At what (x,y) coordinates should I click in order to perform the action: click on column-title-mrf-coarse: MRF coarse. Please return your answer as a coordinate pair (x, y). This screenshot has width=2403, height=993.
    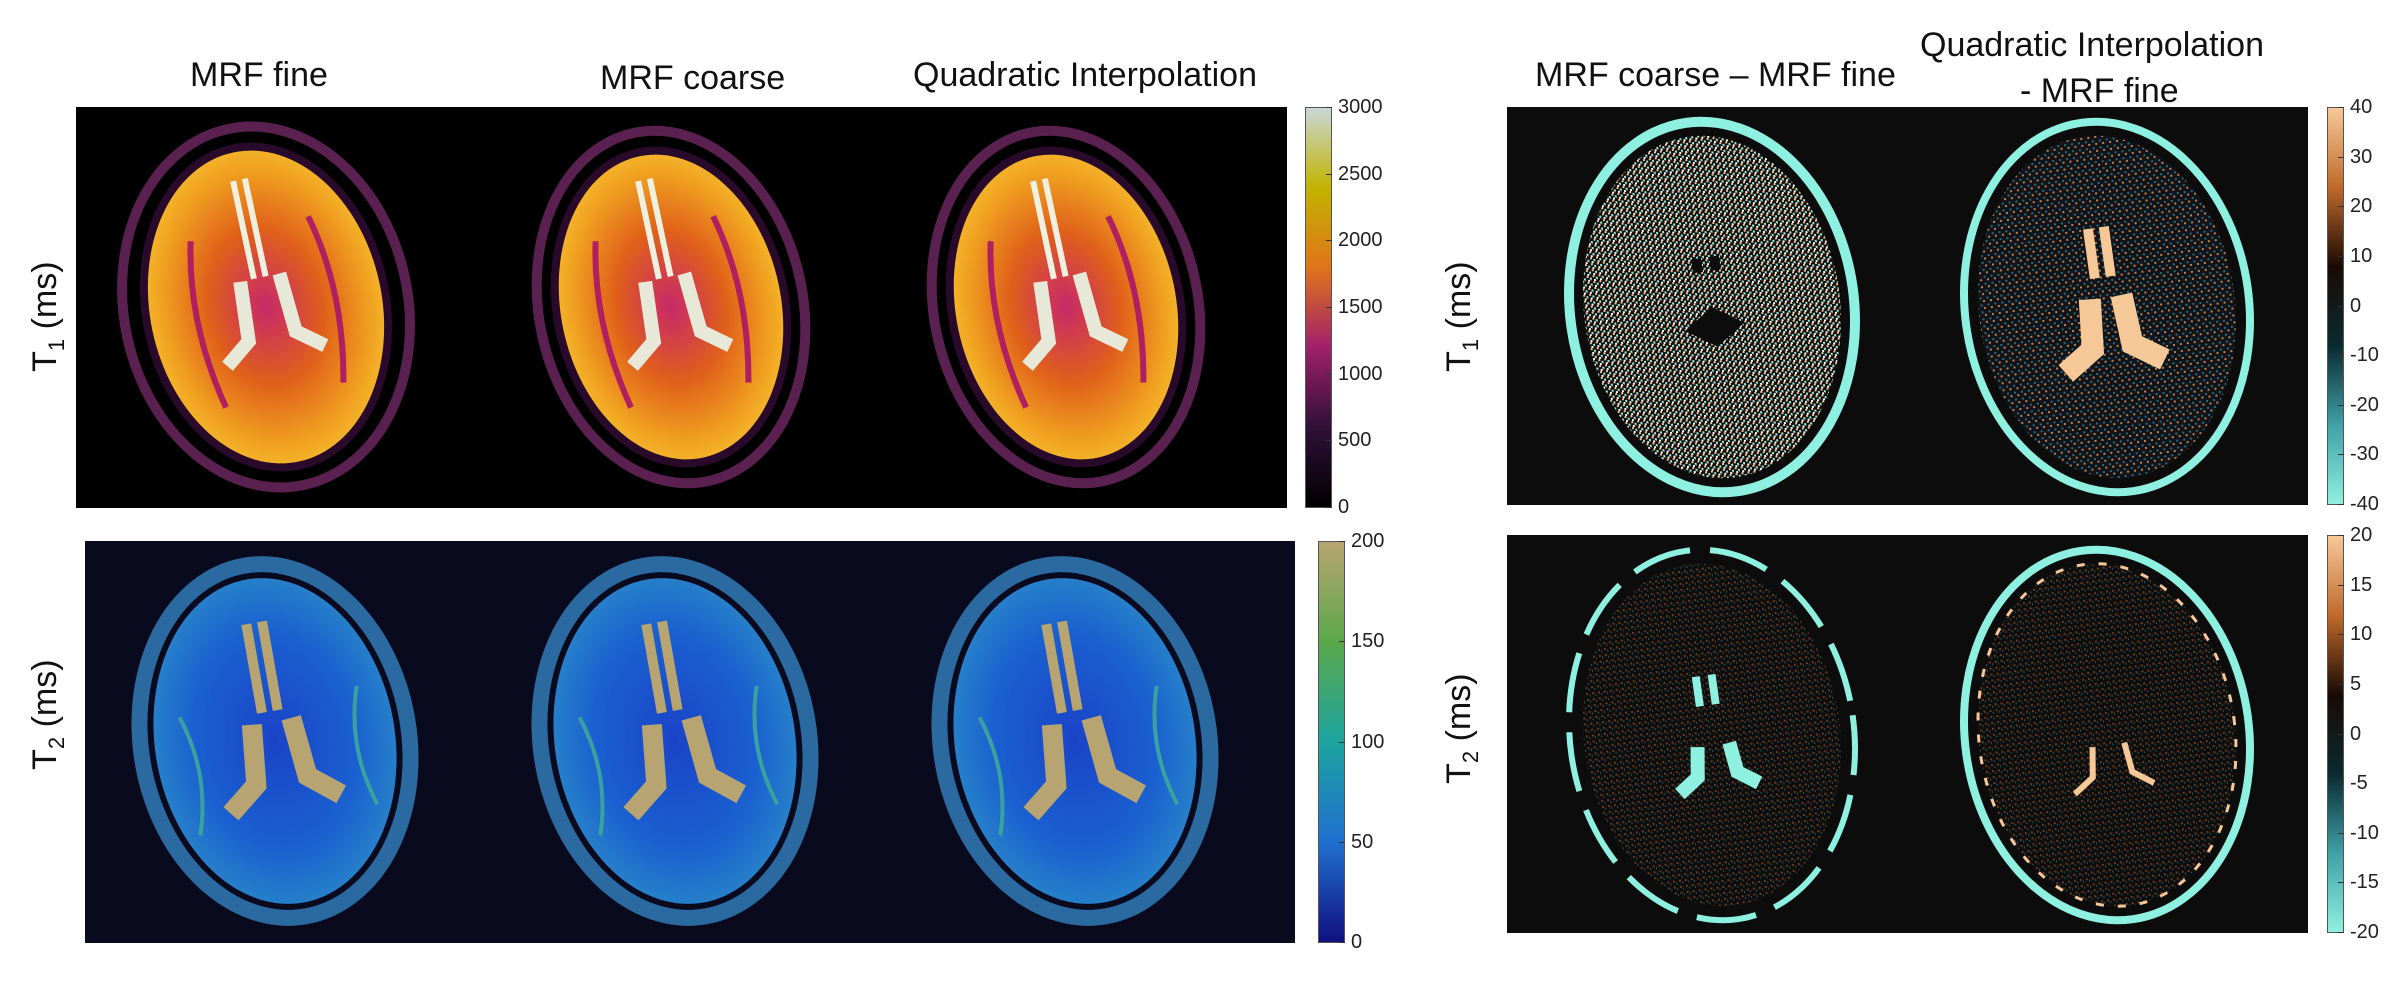
    Looking at the image, I should click on (693, 78).